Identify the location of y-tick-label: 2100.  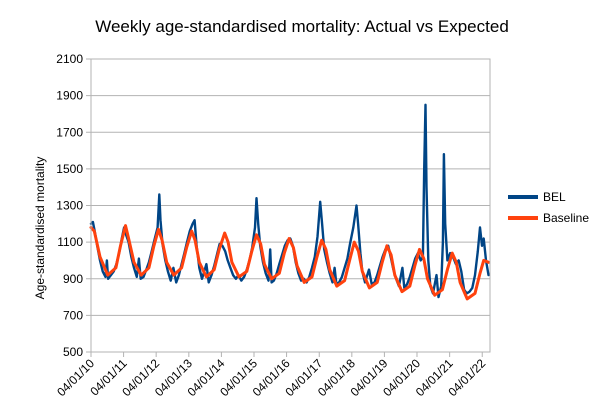
(69, 59).